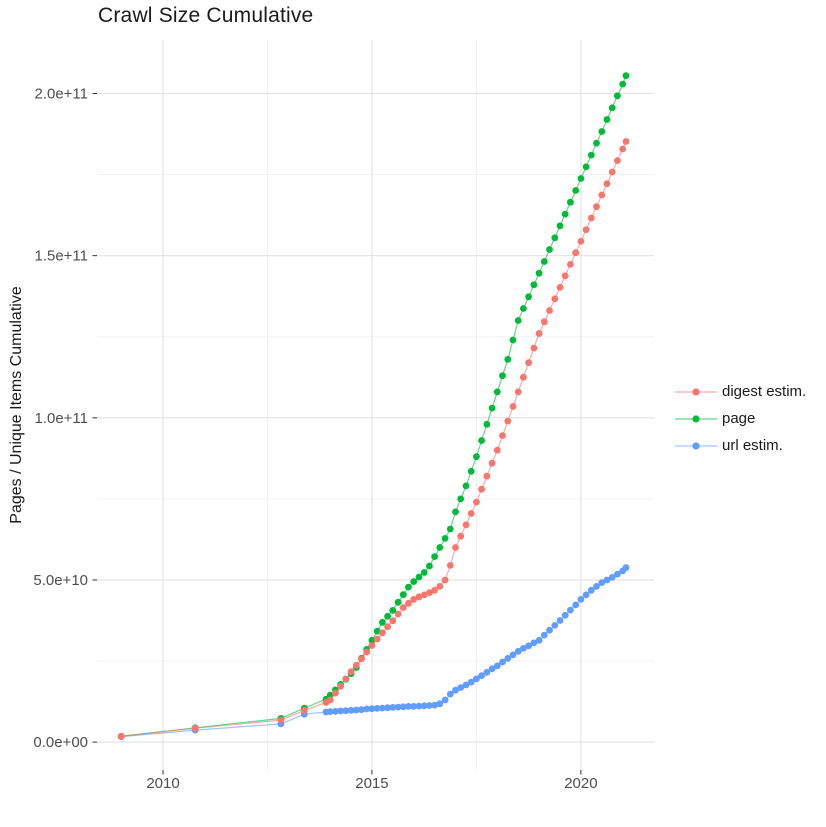  Describe the element at coordinates (580, 783) in the screenshot. I see `x-tick-label: 2020` at that location.